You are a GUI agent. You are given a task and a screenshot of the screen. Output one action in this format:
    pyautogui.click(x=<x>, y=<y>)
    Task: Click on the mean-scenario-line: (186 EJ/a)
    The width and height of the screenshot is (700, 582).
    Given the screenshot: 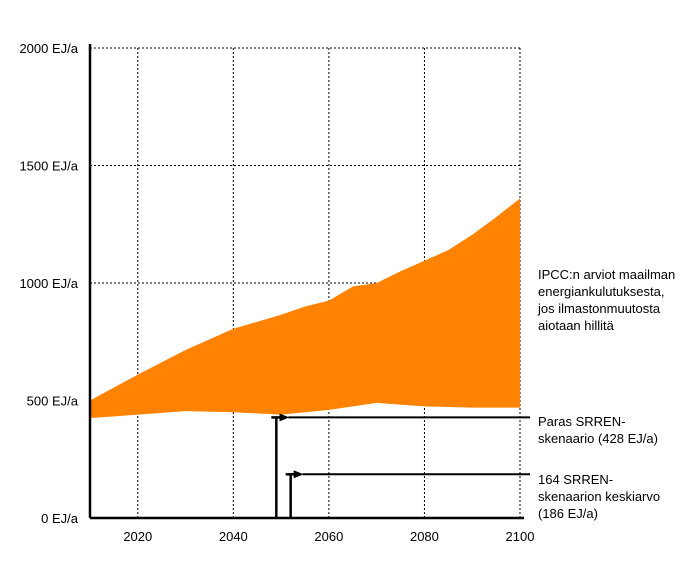 What is the action you would take?
    pyautogui.click(x=568, y=513)
    